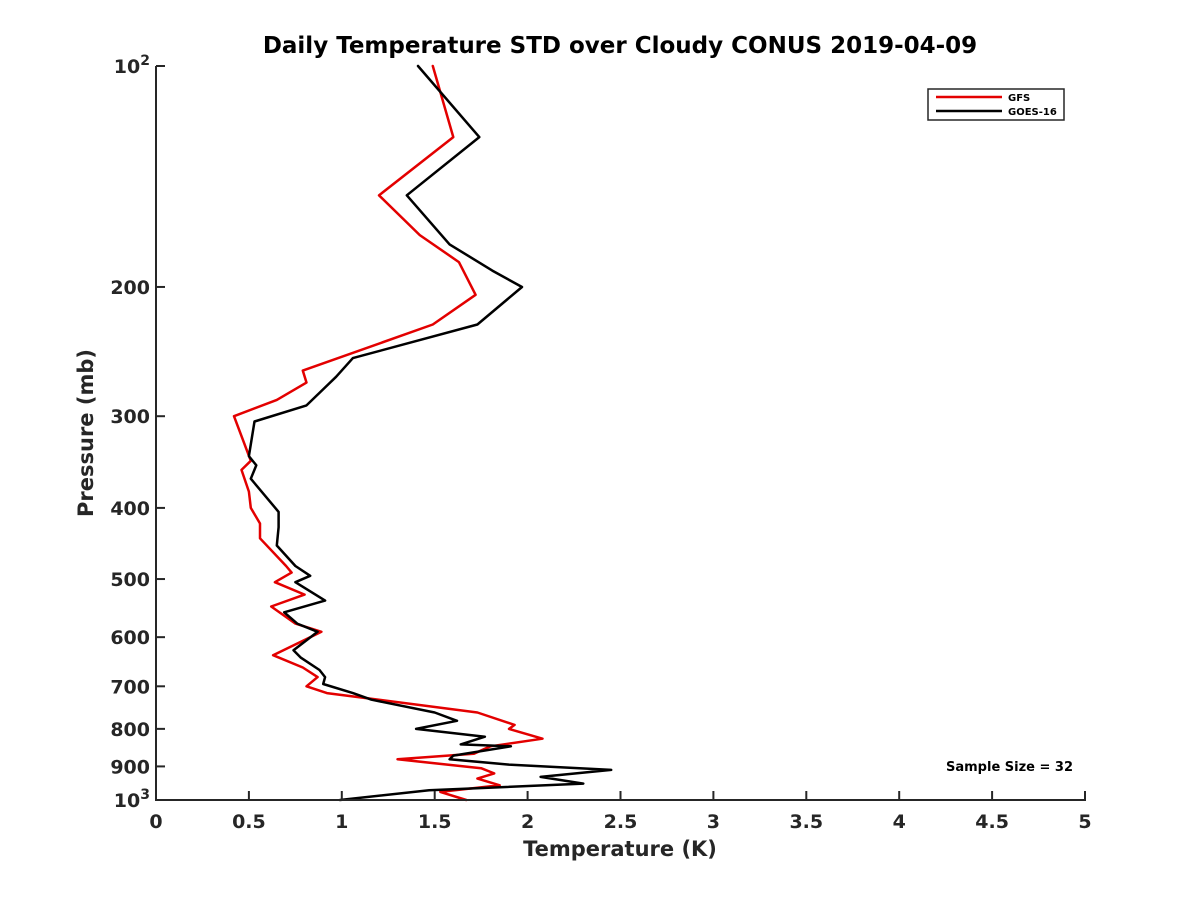 The image size is (1200, 900). I want to click on x-ticks: 0 0.5 1 1.5 2 2.5 3 3.5 4 4.5 5, so click(620, 812).